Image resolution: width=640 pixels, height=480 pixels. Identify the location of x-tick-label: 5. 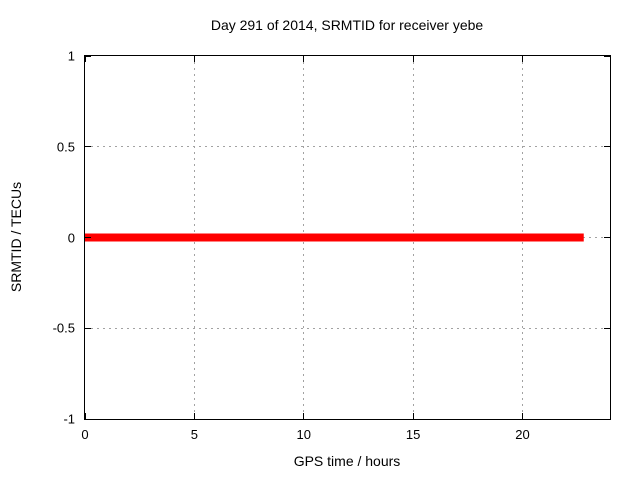
(194, 434).